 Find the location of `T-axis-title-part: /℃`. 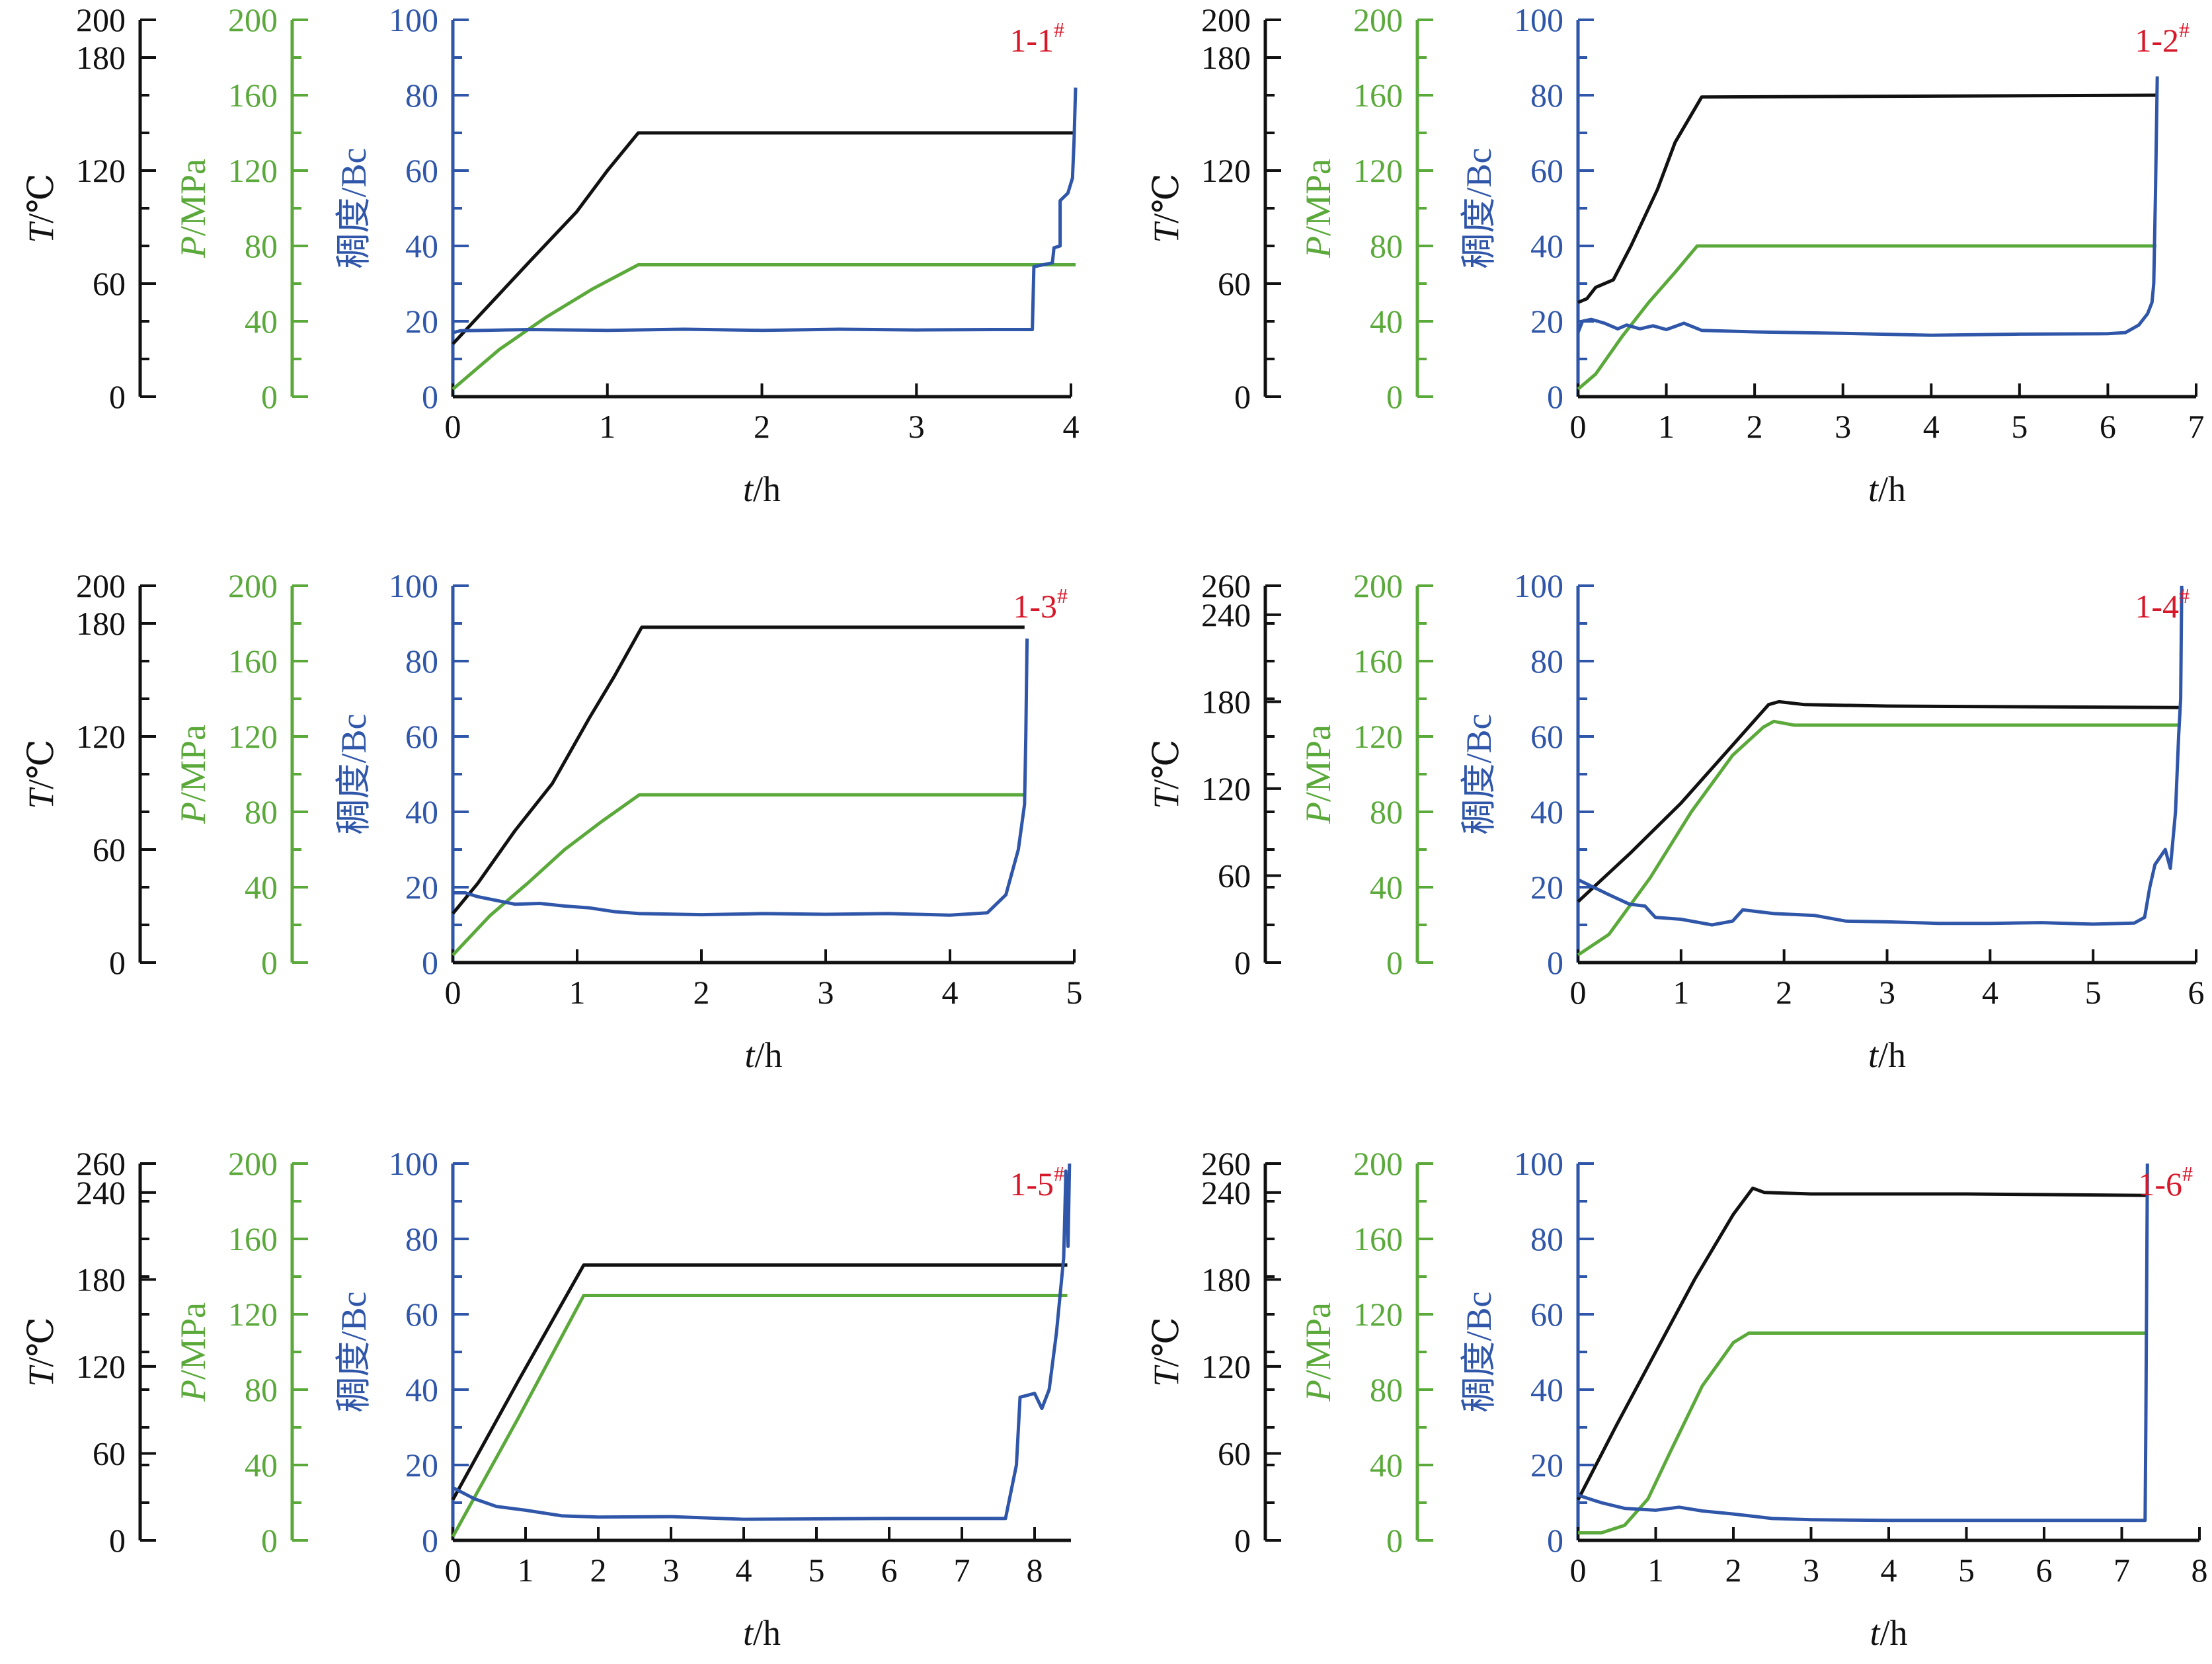

T-axis-title-part: /℃ is located at coordinates (1166, 1342).